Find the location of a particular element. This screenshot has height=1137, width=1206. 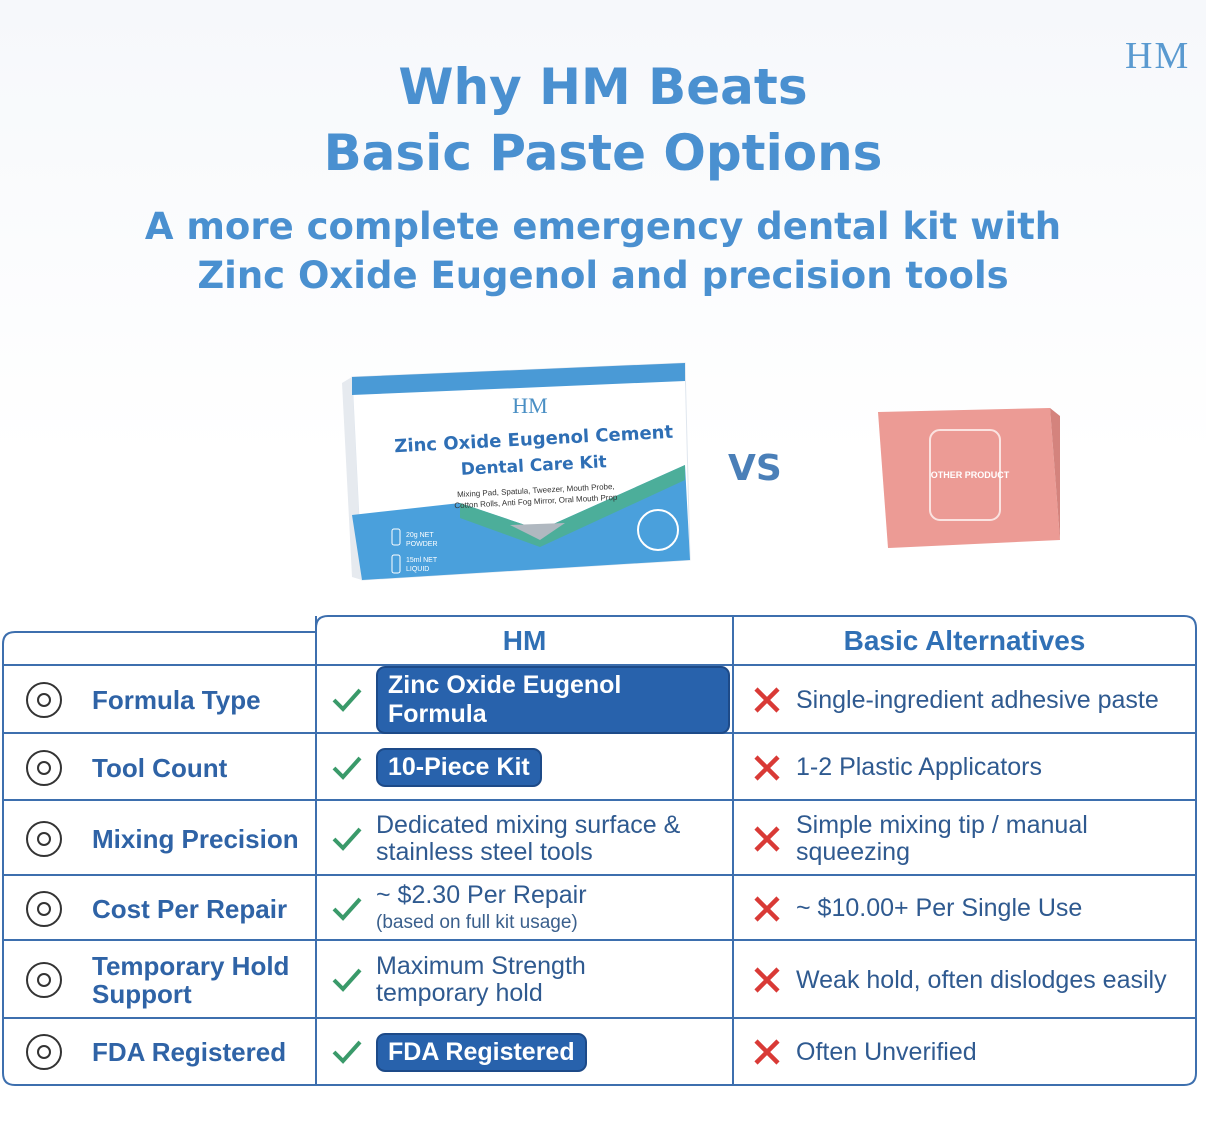

hm-line: ~ $2.30 Per Repair is located at coordinates (481, 894).